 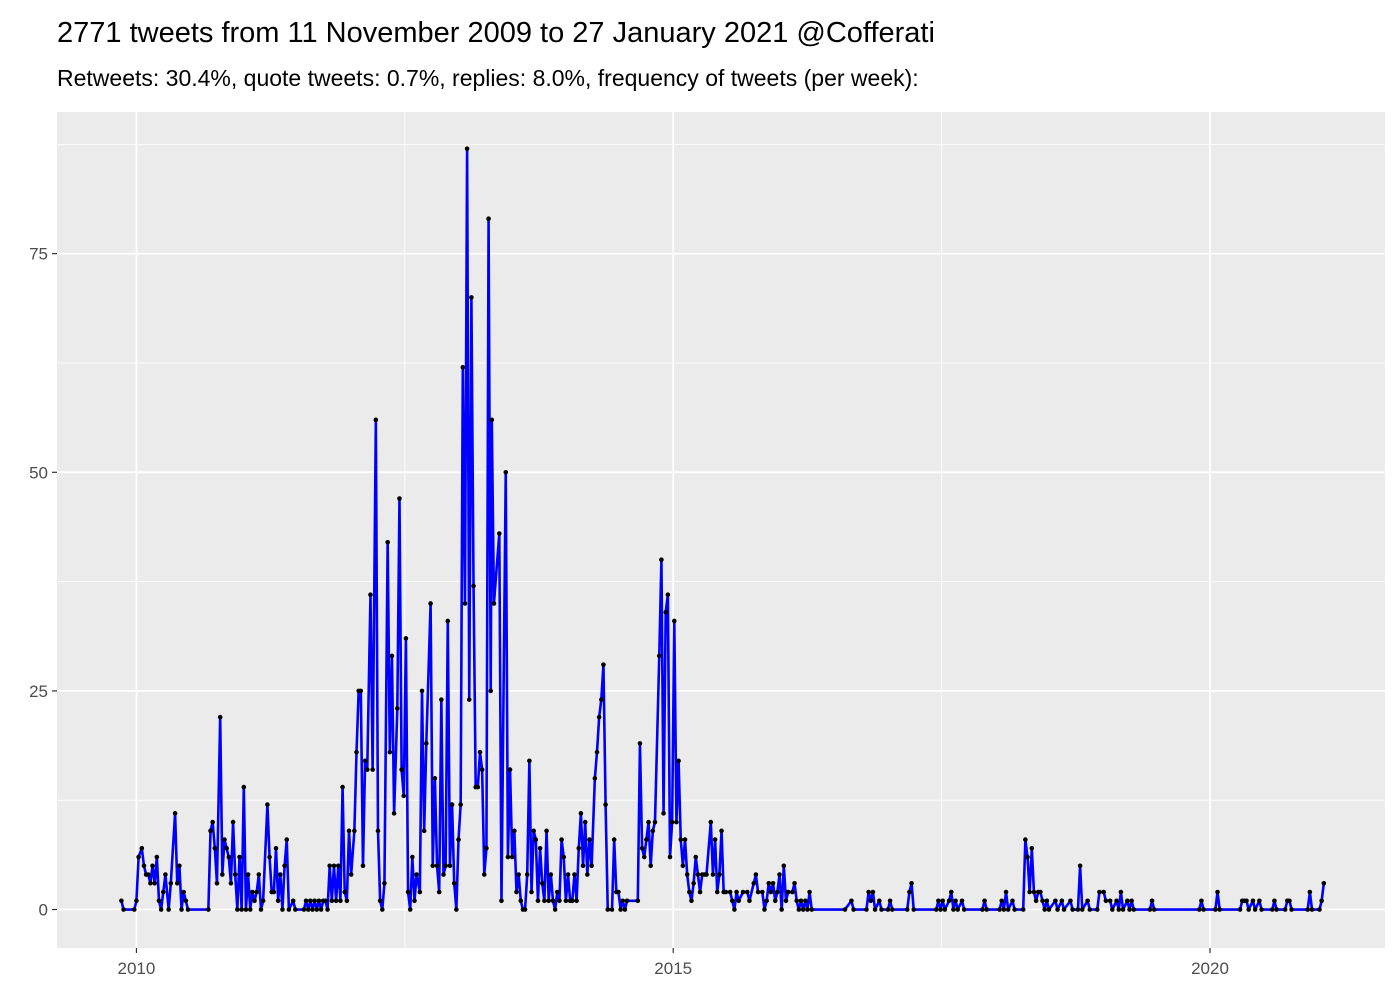 I want to click on y-tick-label: 25, so click(x=38, y=691).